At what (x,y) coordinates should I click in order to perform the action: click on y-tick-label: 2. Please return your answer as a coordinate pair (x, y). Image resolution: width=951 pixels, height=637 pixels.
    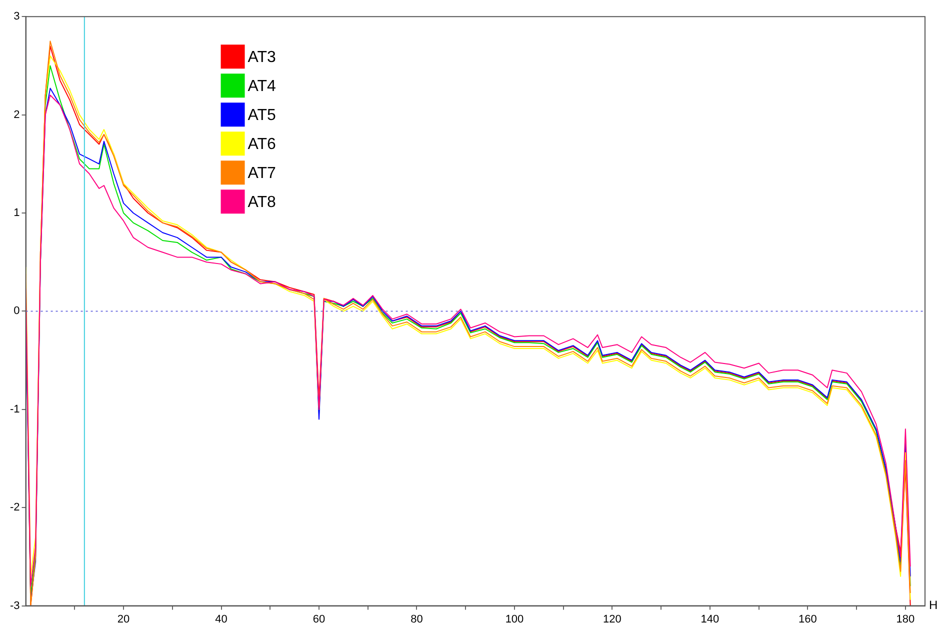
    Looking at the image, I should click on (17, 114).